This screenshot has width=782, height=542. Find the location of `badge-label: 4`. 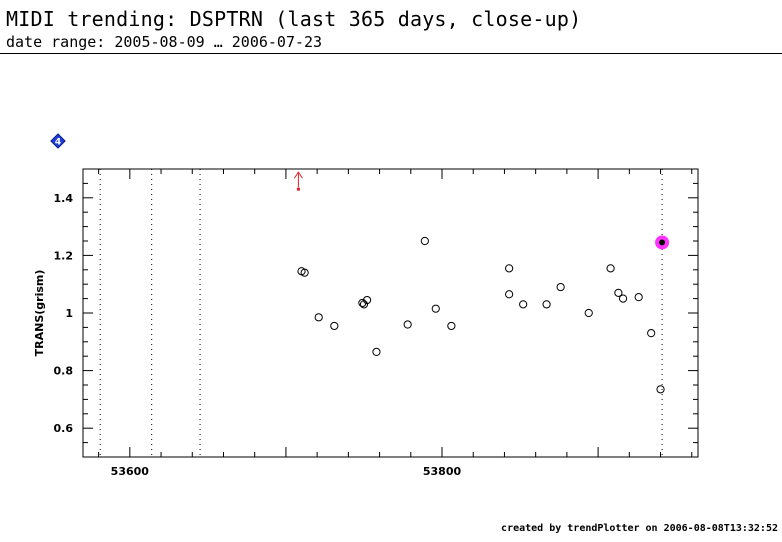

badge-label: 4 is located at coordinates (58, 143).